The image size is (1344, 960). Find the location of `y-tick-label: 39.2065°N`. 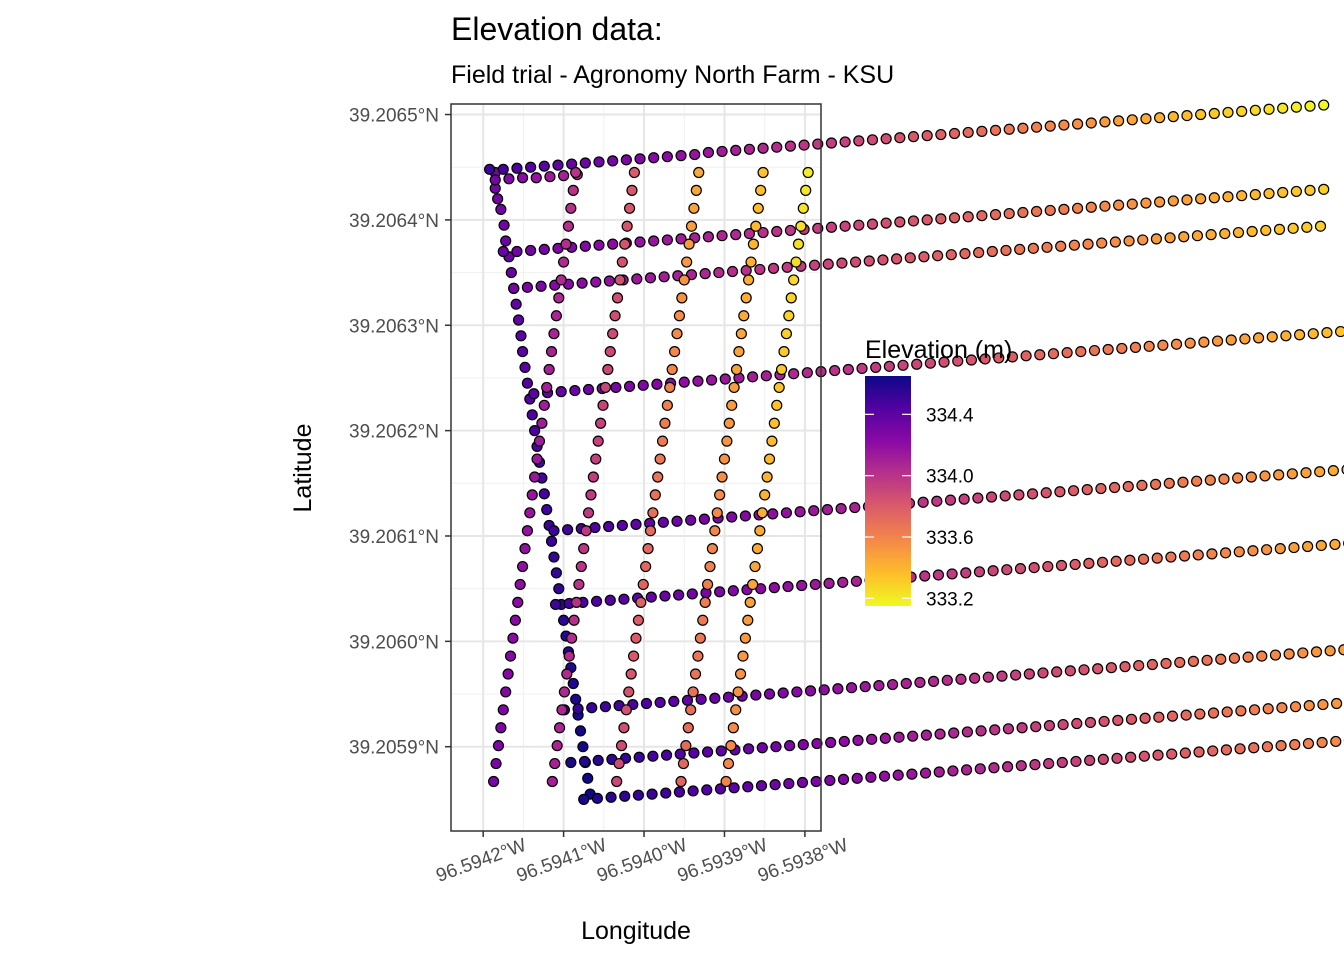

y-tick-label: 39.2065°N is located at coordinates (394, 116).